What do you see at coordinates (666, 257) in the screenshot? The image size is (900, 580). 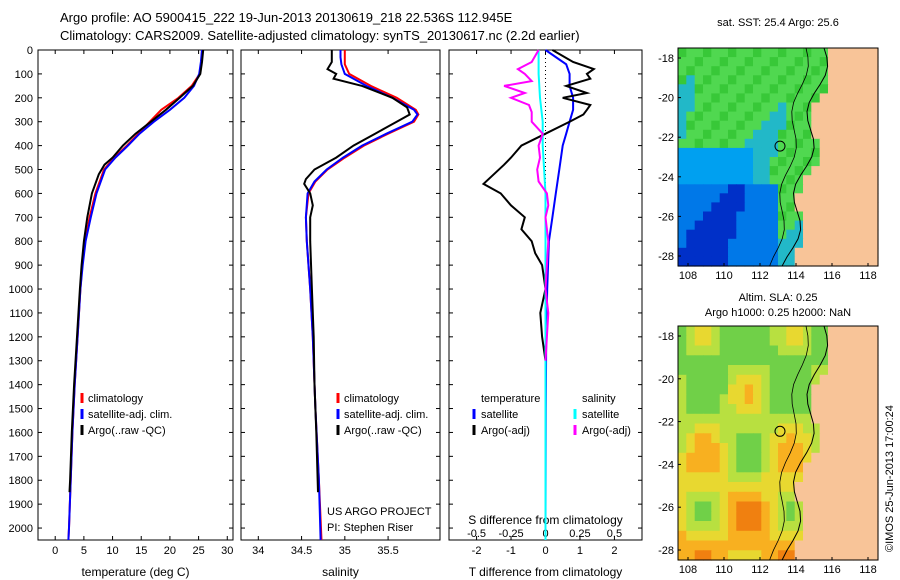 I see `map-y-tick-label: -28` at bounding box center [666, 257].